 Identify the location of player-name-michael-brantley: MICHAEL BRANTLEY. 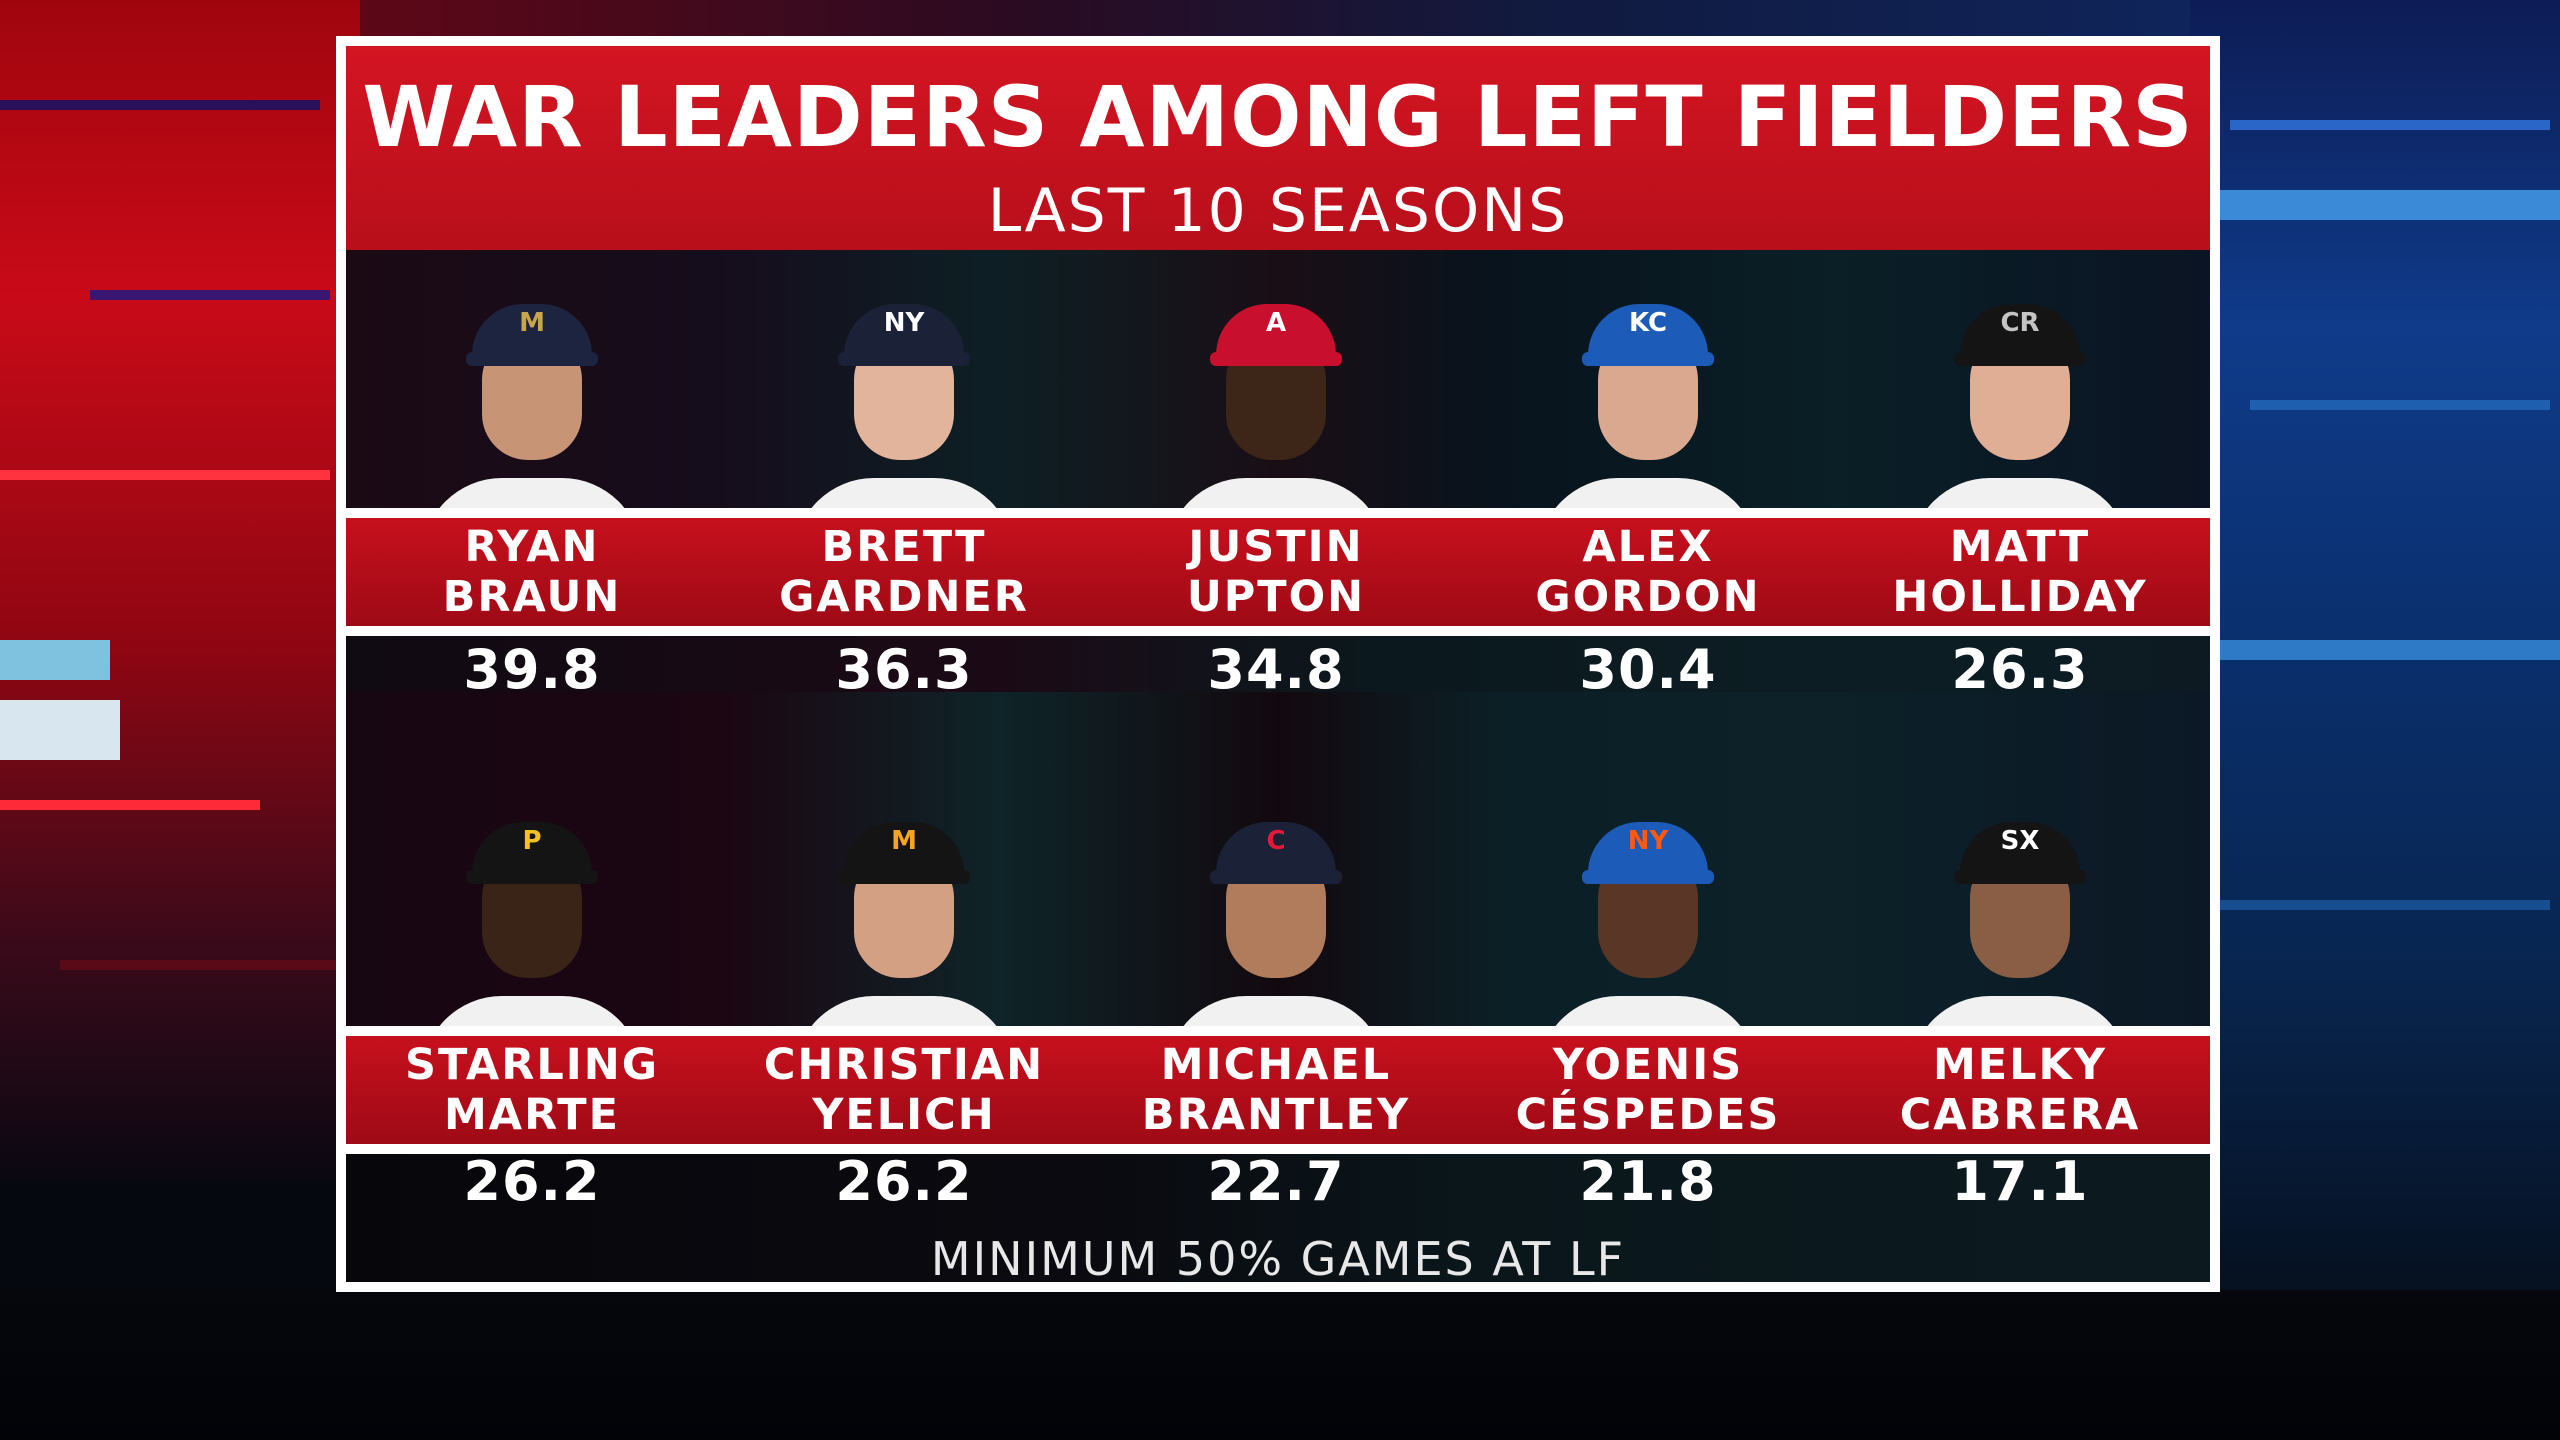
(1276, 1090).